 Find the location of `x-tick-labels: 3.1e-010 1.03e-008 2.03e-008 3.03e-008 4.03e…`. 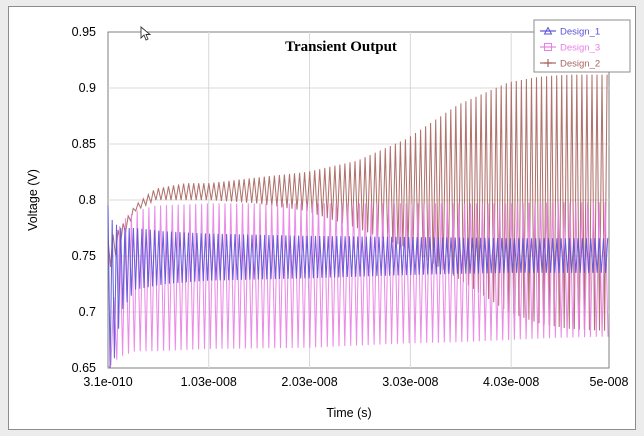

x-tick-labels: 3.1e-010 1.03e-008 2.03e-008 3.03e-008 4.03e… is located at coordinates (355, 382).